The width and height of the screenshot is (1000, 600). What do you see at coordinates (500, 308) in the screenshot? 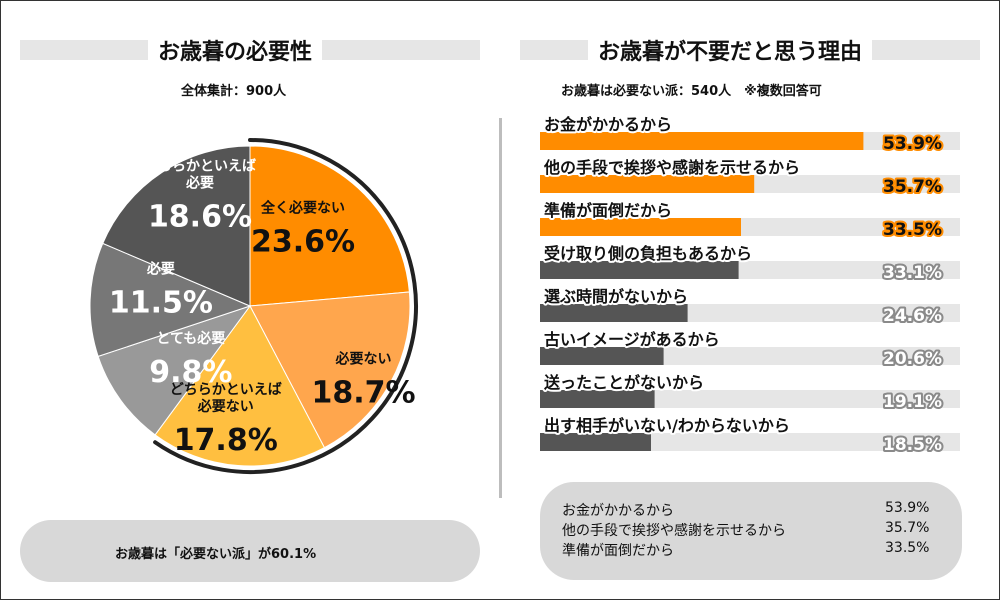
I see `panel-divider` at bounding box center [500, 308].